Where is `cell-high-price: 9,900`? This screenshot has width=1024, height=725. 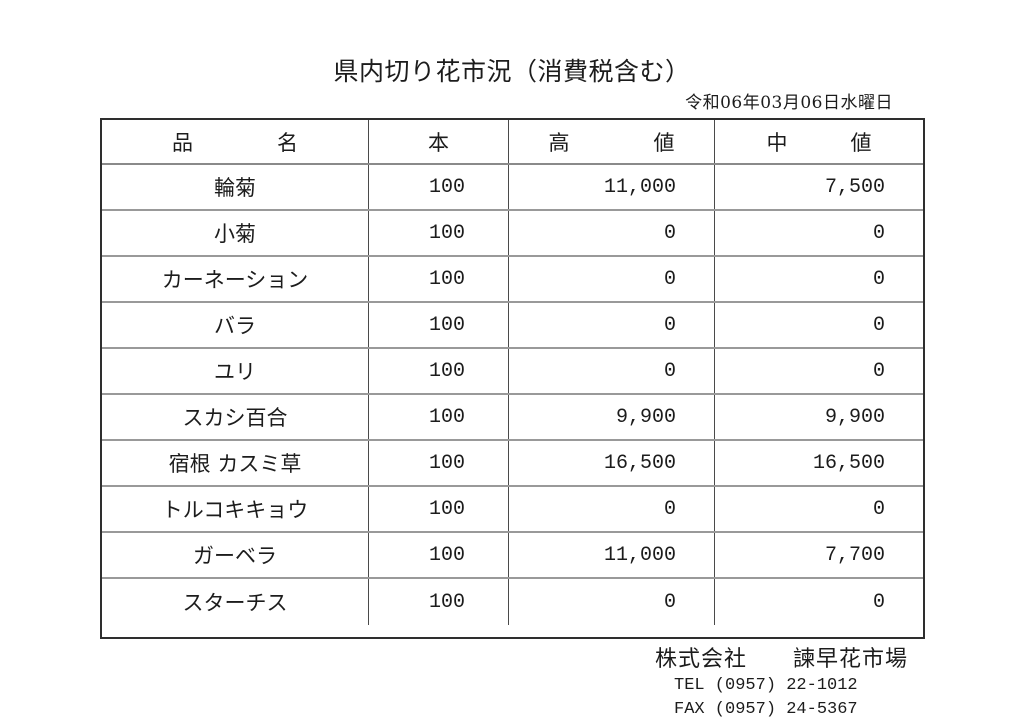 cell-high-price: 9,900 is located at coordinates (612, 417).